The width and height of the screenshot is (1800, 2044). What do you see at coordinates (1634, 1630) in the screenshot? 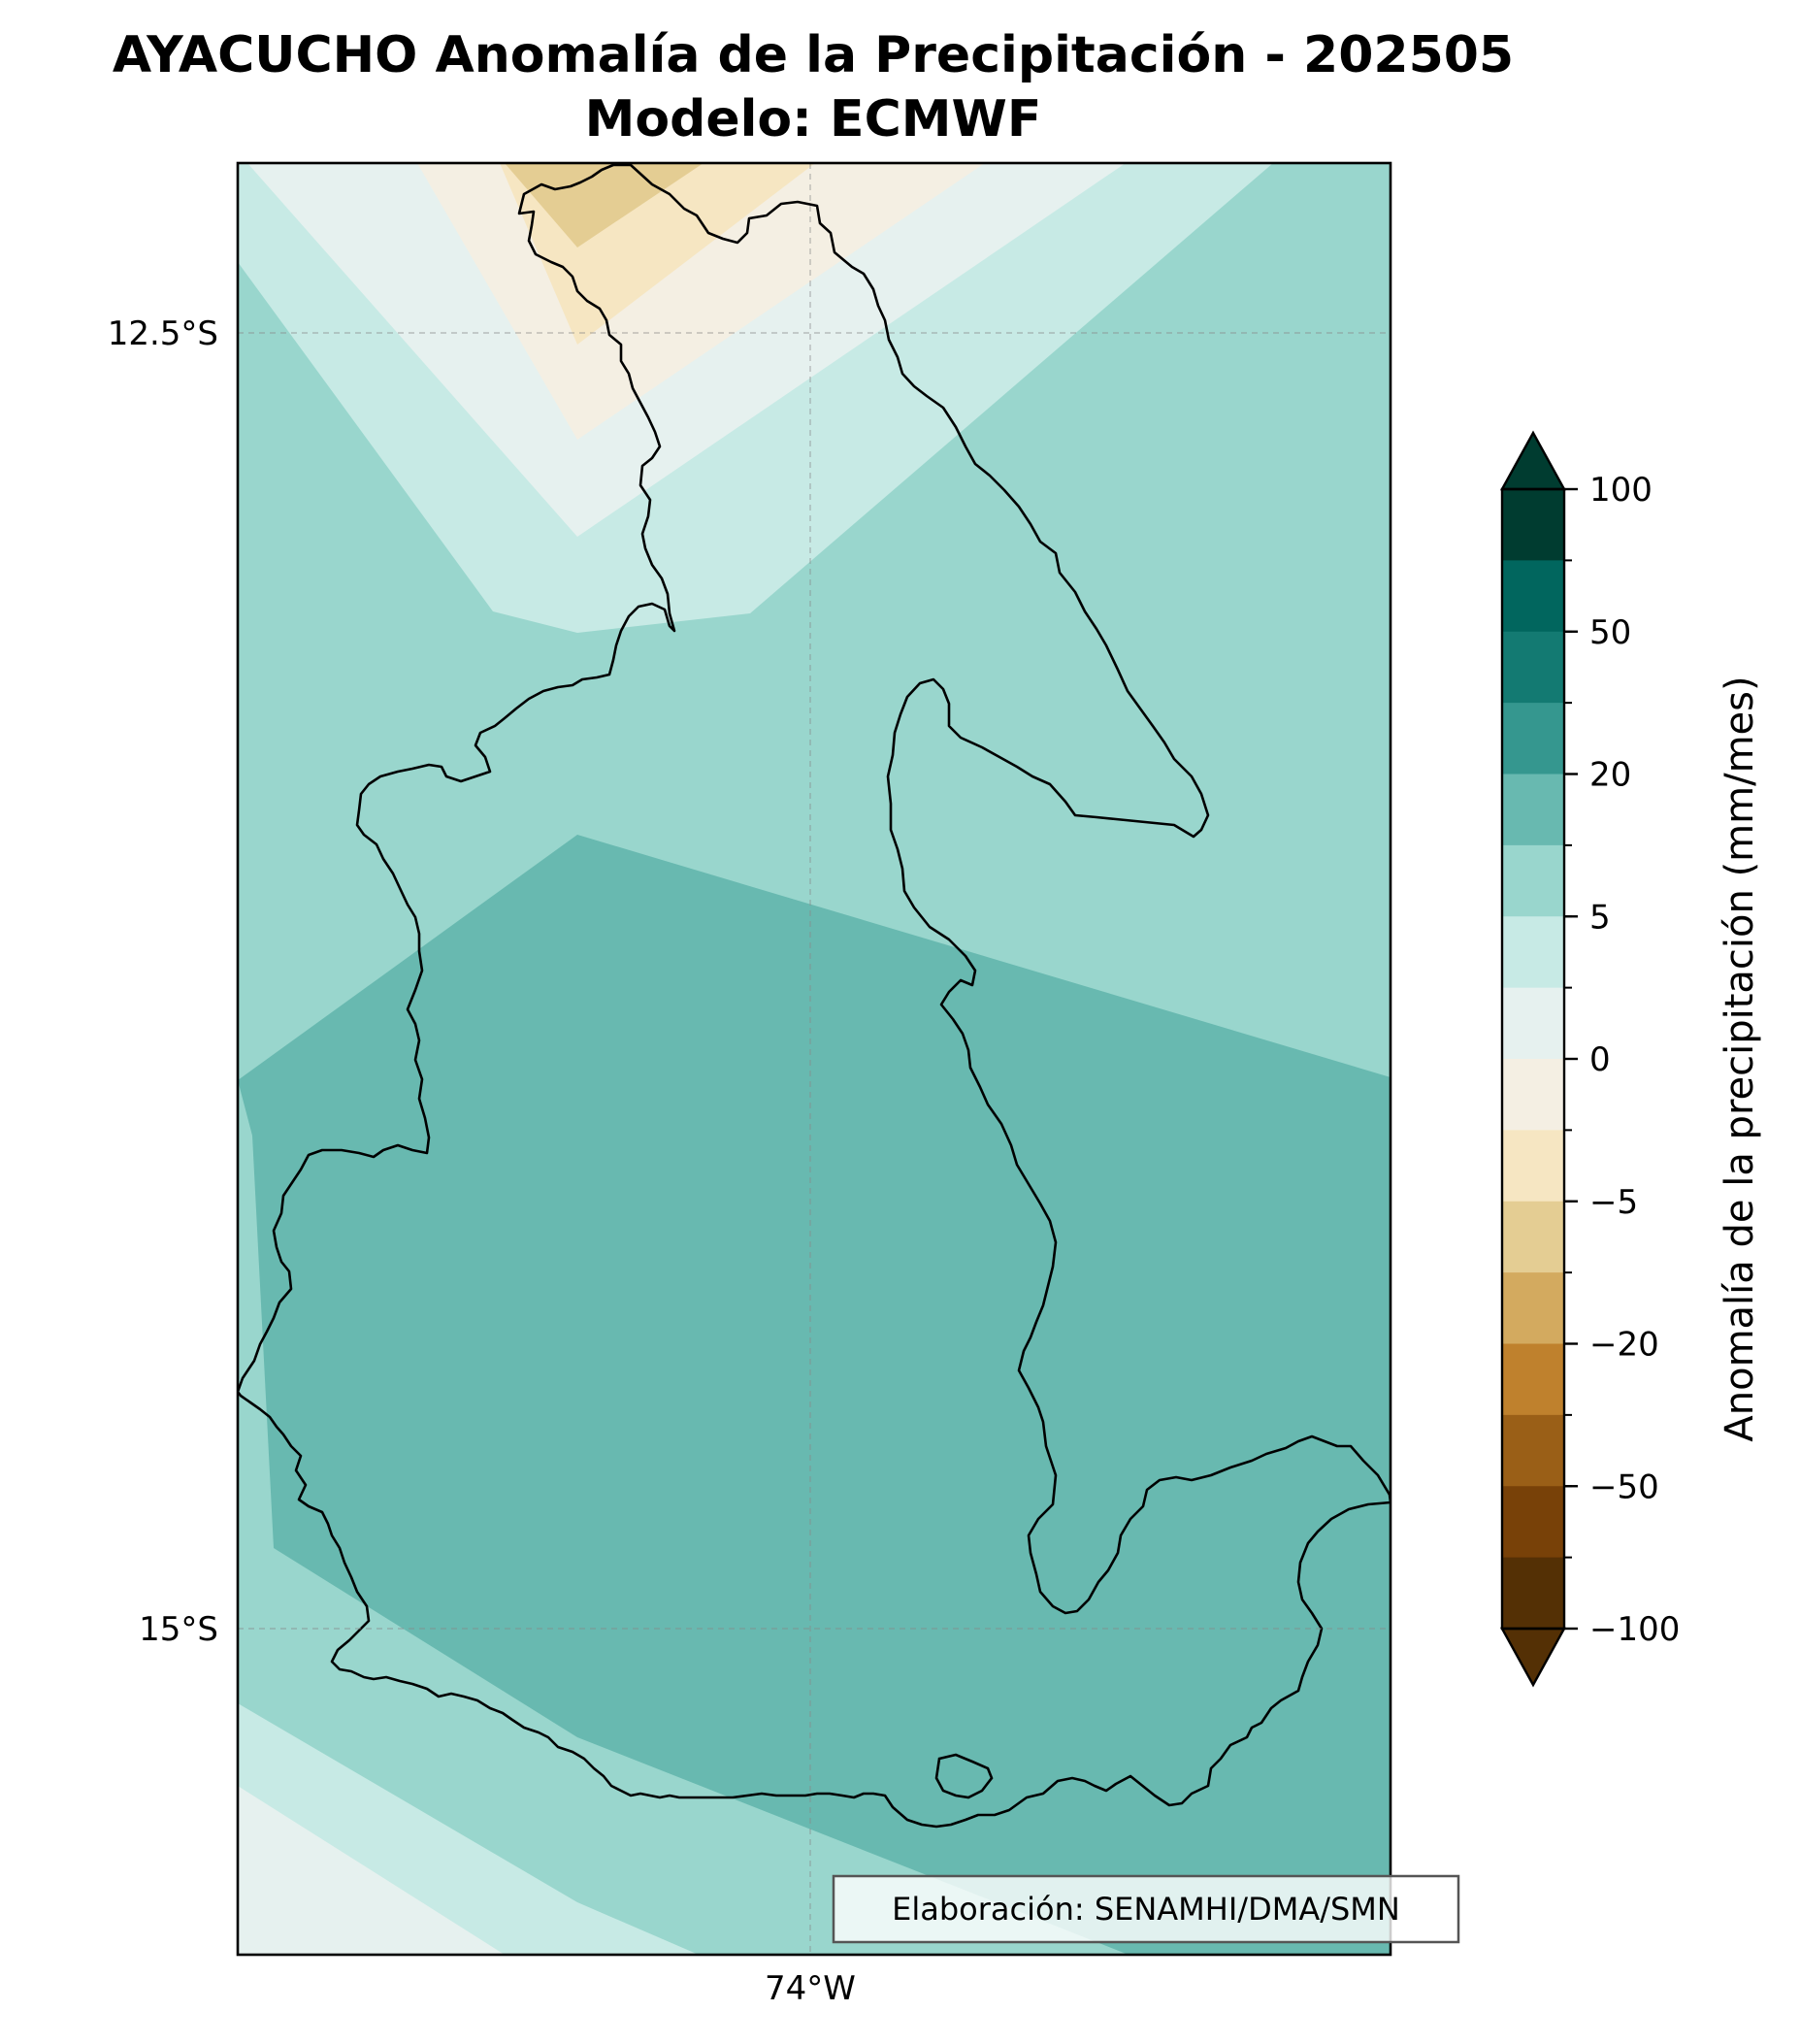
I see `colorbar-tick-label: −100` at bounding box center [1634, 1630].